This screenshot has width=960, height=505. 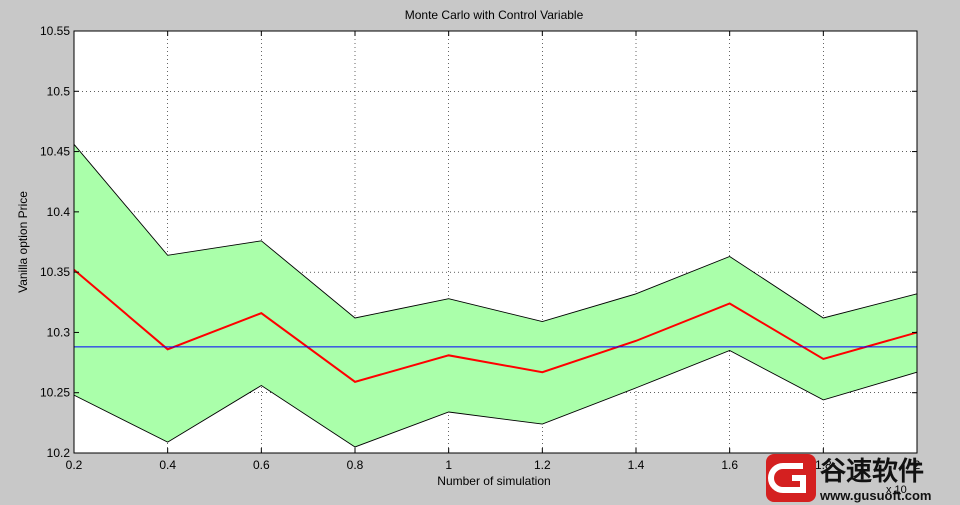 What do you see at coordinates (636, 465) in the screenshot?
I see `x-tick-label: 1.4` at bounding box center [636, 465].